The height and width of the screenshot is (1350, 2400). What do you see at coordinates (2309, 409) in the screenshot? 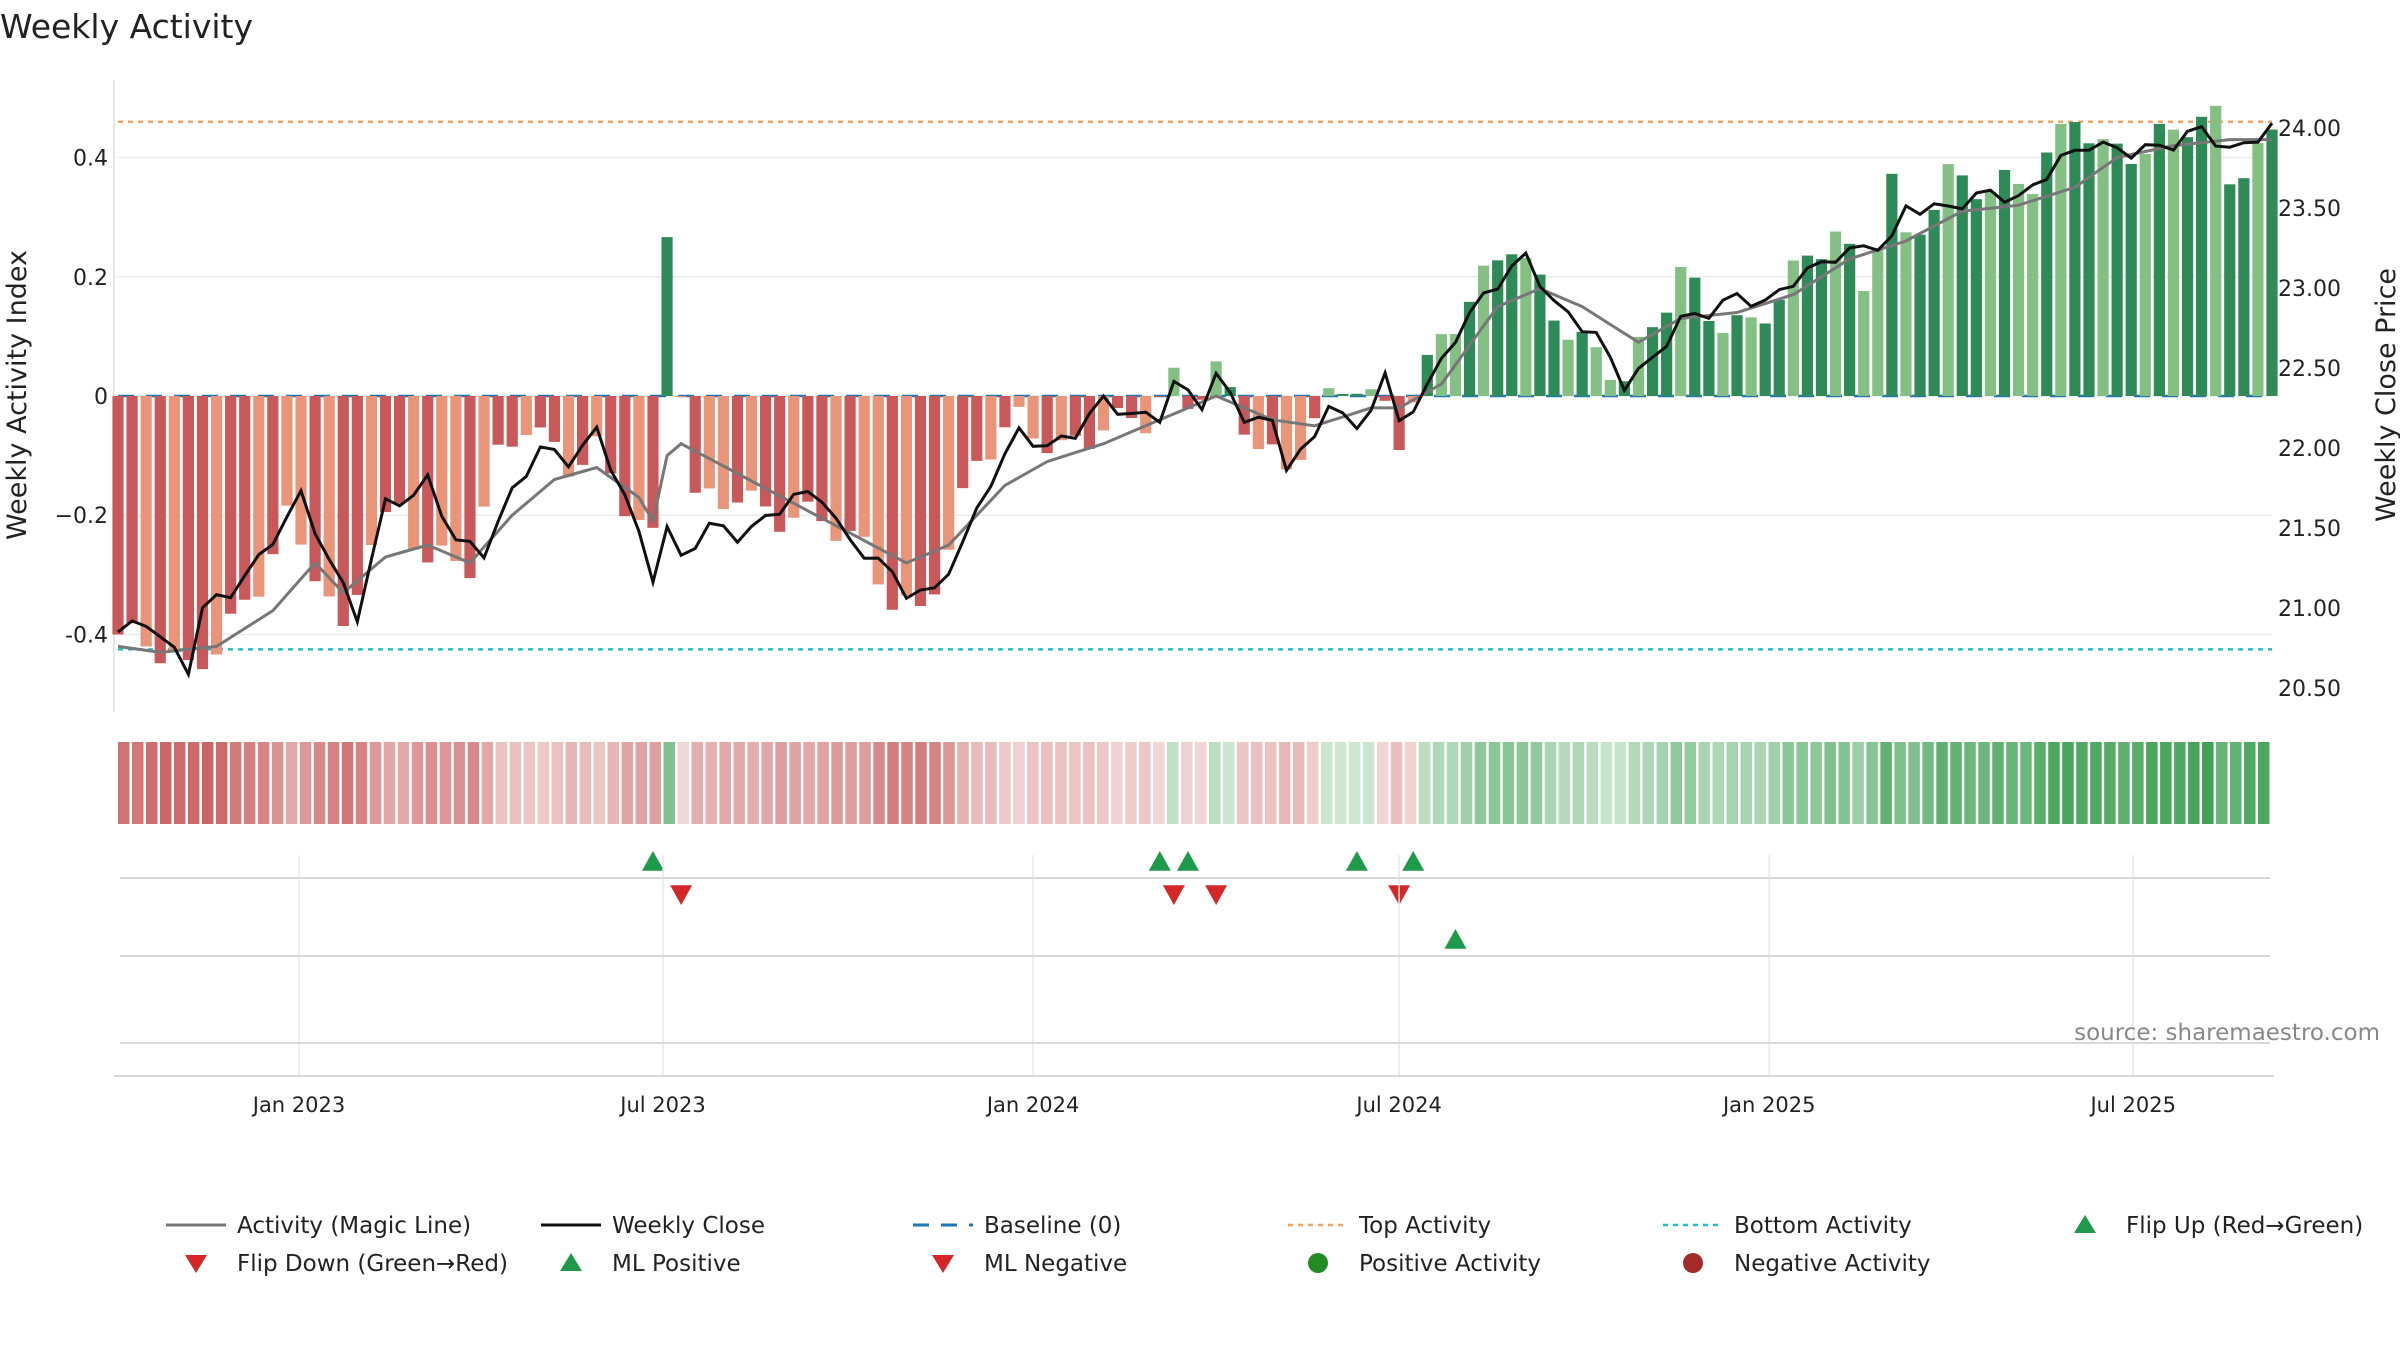
I see `y2-axis-ticks: 24.00 23.50 23.00 22.50 22.00 21.50 21.00 20.50` at bounding box center [2309, 409].